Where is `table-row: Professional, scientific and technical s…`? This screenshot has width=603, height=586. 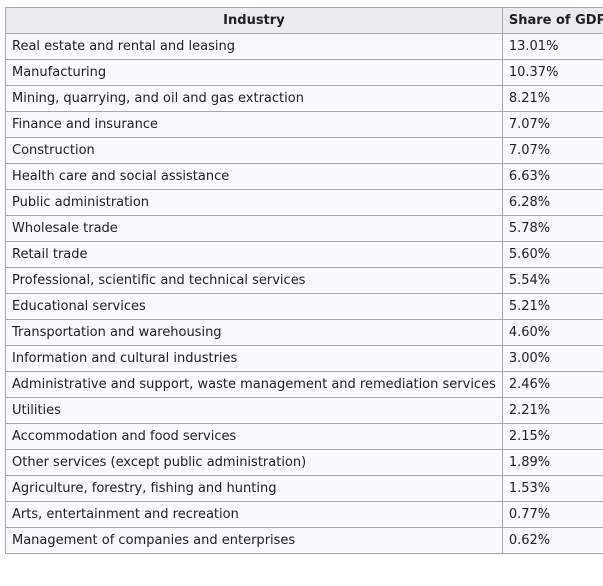
table-row: Professional, scientific and technical s… is located at coordinates (304, 280).